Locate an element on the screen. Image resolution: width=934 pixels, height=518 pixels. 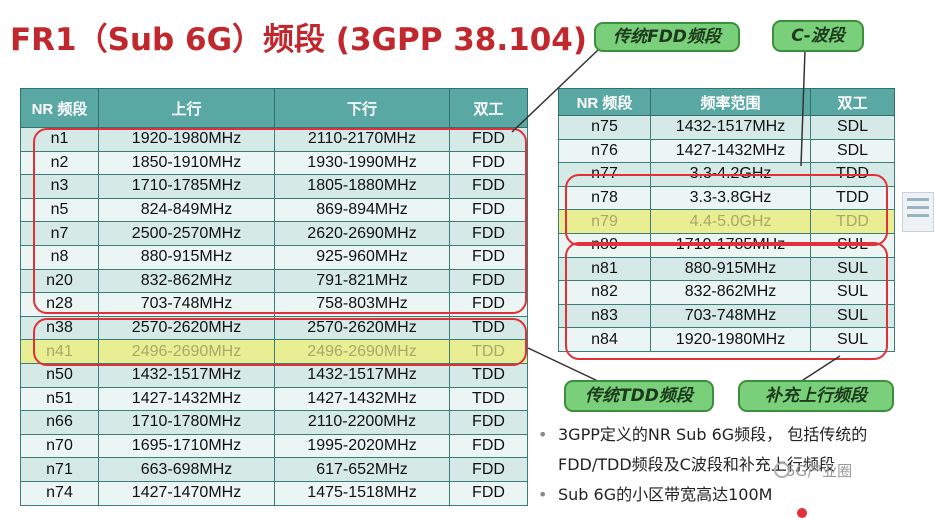
table-cell: 925-960MHz is located at coordinates (362, 257).